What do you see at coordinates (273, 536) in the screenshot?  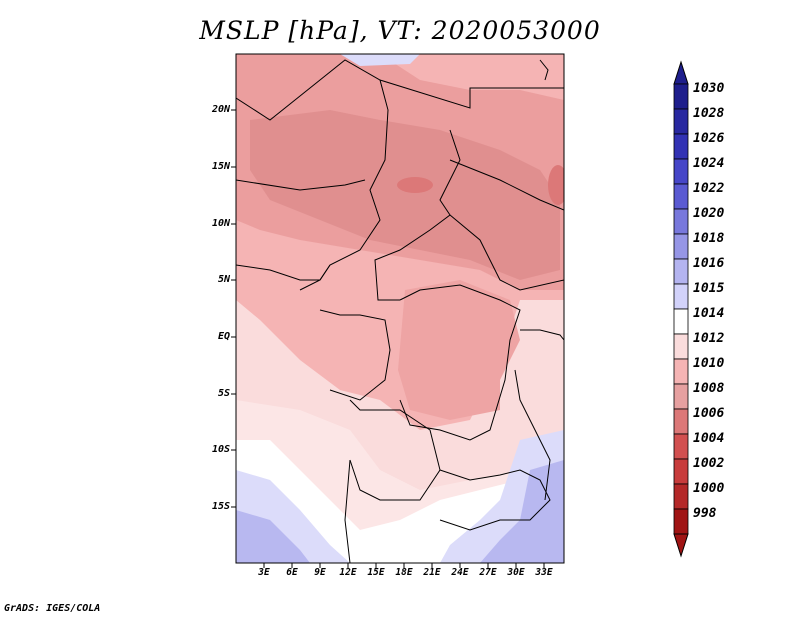 I see `band-1016-sw` at bounding box center [273, 536].